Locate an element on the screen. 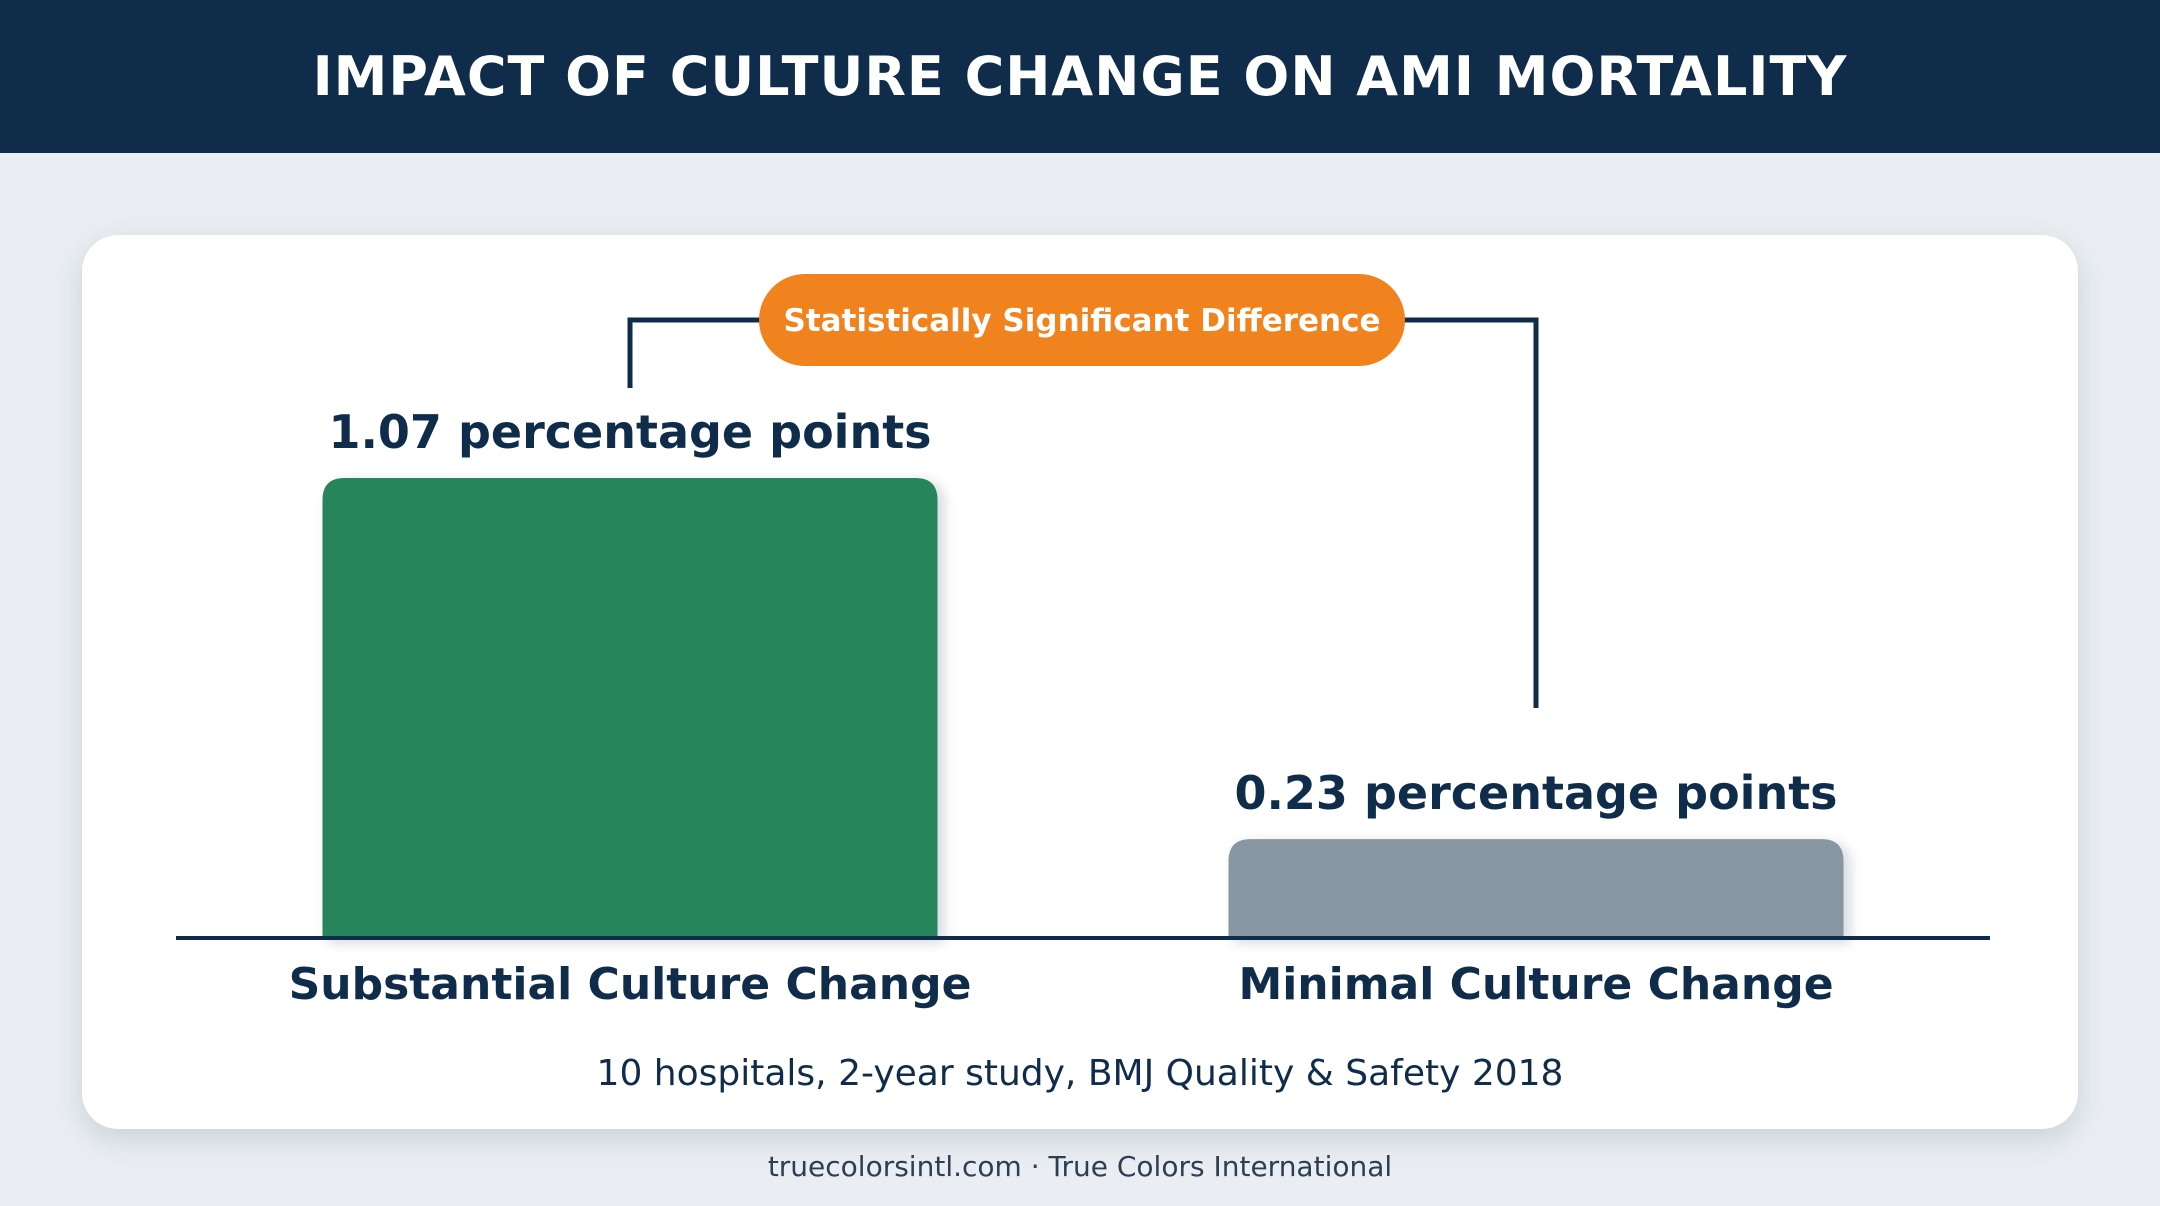  significance-label: Statistically Significant Difference is located at coordinates (1081, 321).